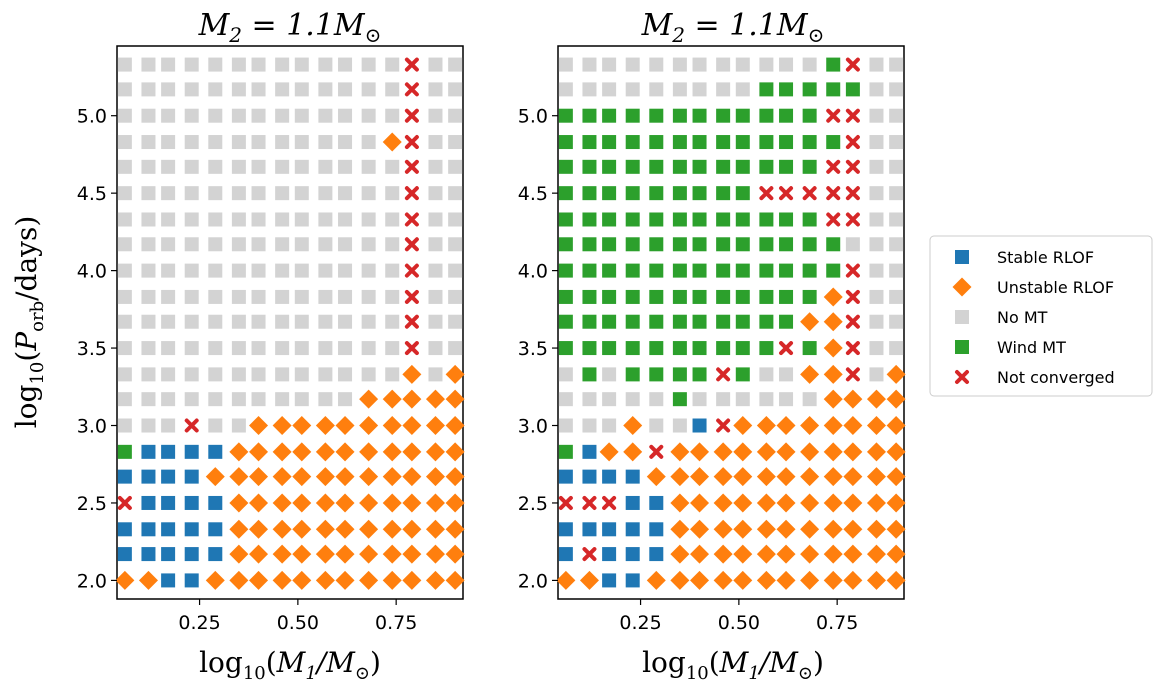  I want to click on legend-marker, so click(962, 287).